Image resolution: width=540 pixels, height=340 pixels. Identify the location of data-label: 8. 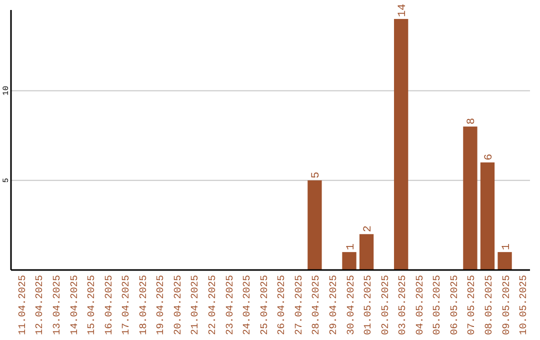
(472, 121).